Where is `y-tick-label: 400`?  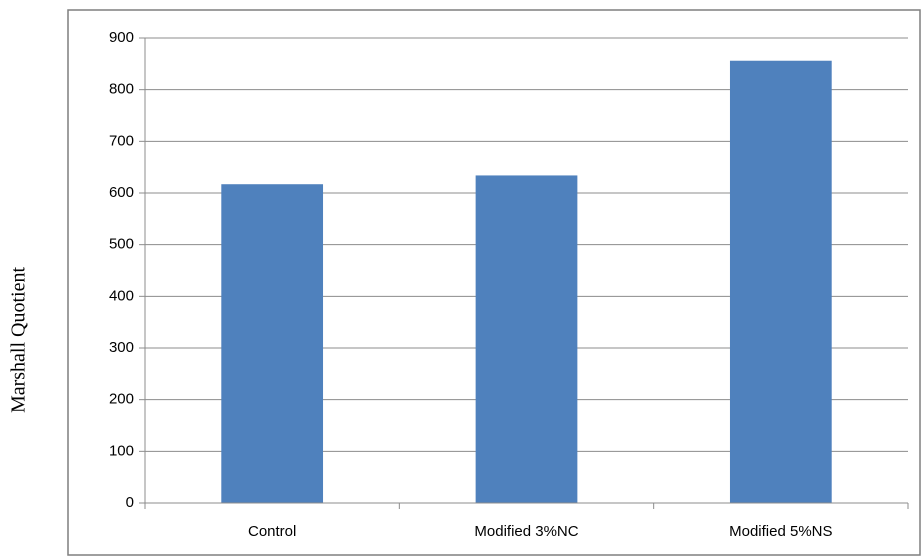
y-tick-label: 400 is located at coordinates (121, 295).